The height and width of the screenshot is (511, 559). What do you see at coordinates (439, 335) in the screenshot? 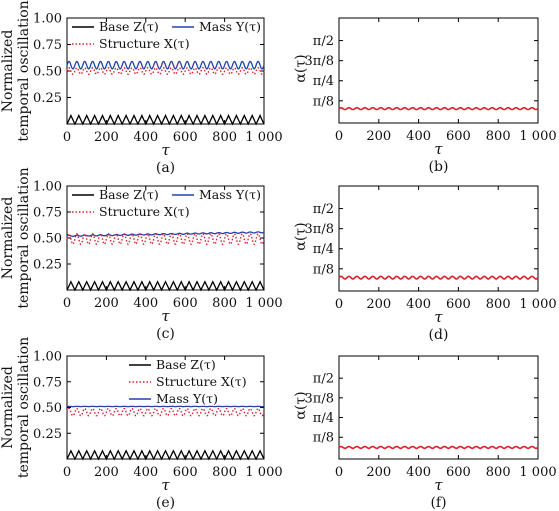
I see `panel-label: (d)` at bounding box center [439, 335].